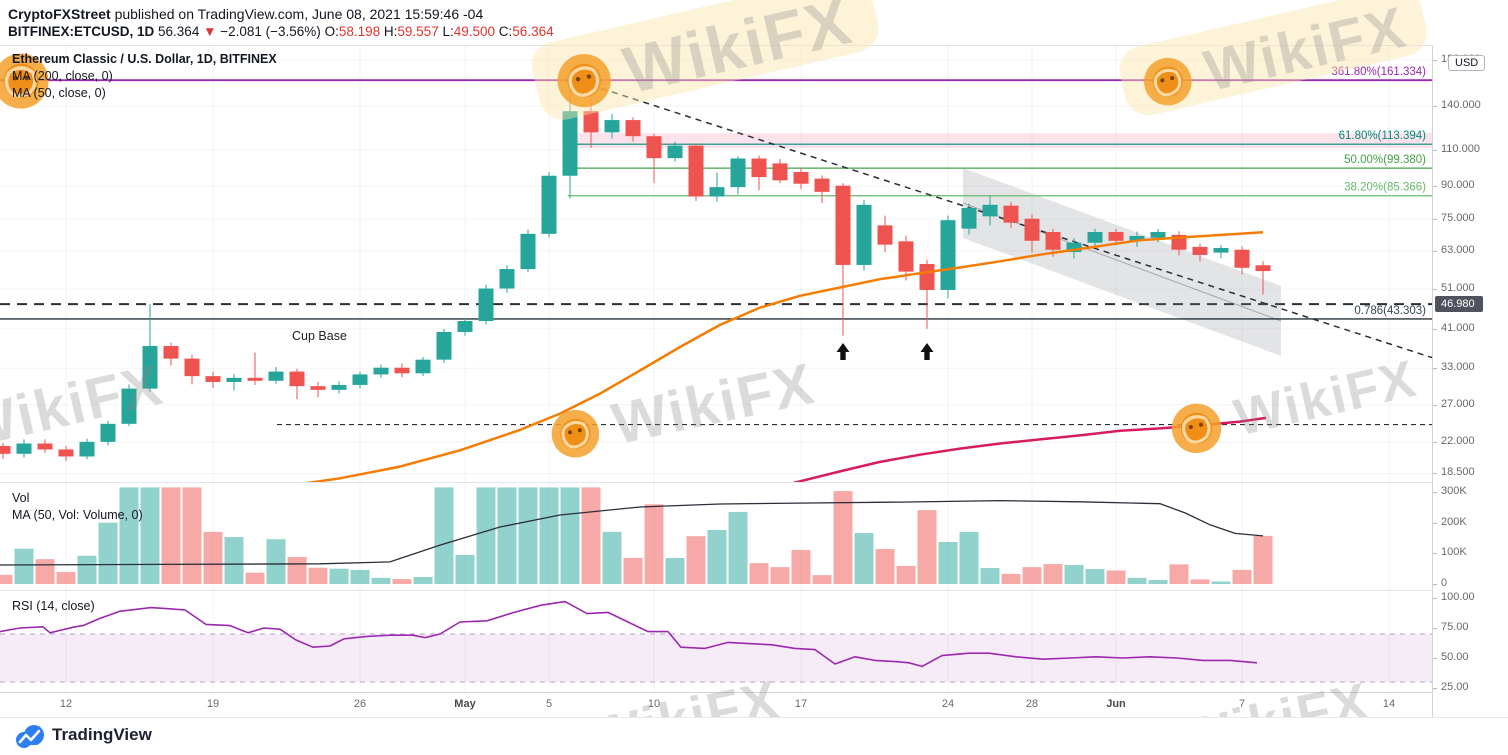 Image resolution: width=1508 pixels, height=755 pixels. I want to click on time-axis-label: 26, so click(360, 704).